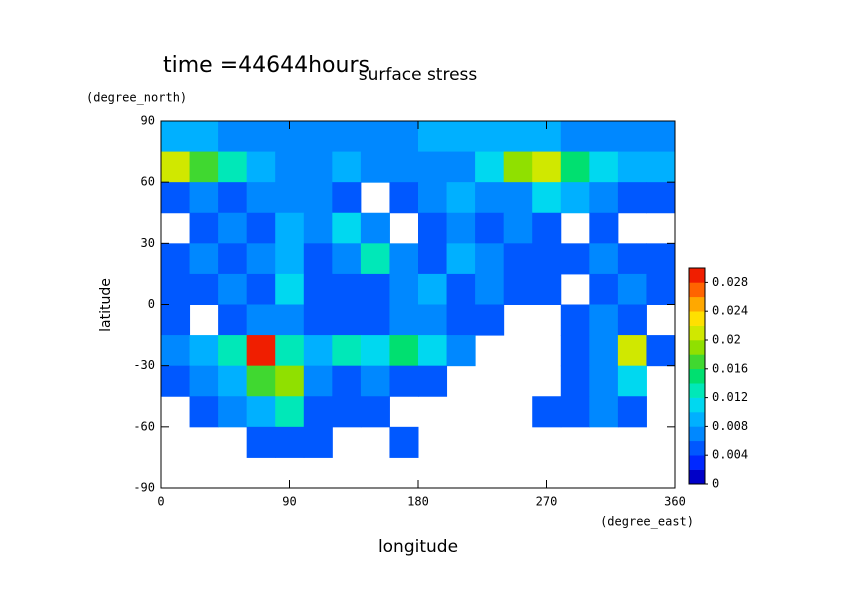 The width and height of the screenshot is (842, 599). What do you see at coordinates (148, 121) in the screenshot?
I see `y-tick-label: 90` at bounding box center [148, 121].